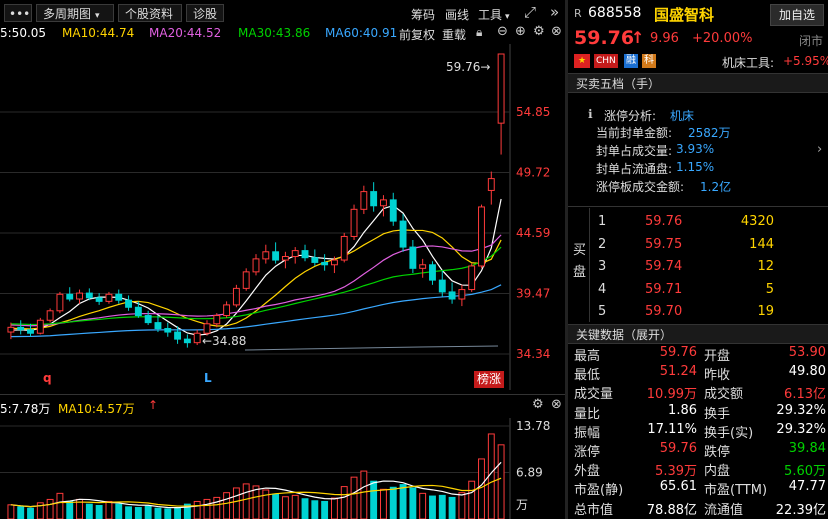  I want to click on ma10-line, so click(256, 279).